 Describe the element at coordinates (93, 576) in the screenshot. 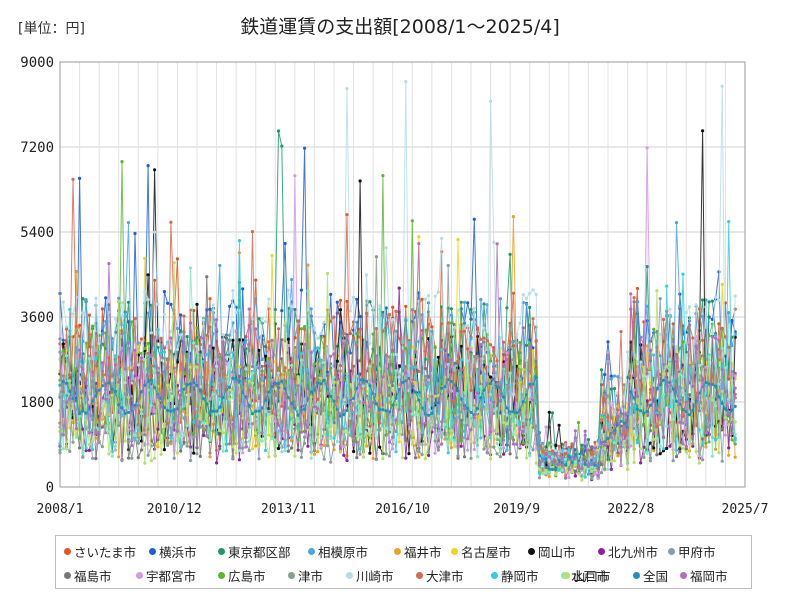

I see `legend-label: 福島市` at that location.